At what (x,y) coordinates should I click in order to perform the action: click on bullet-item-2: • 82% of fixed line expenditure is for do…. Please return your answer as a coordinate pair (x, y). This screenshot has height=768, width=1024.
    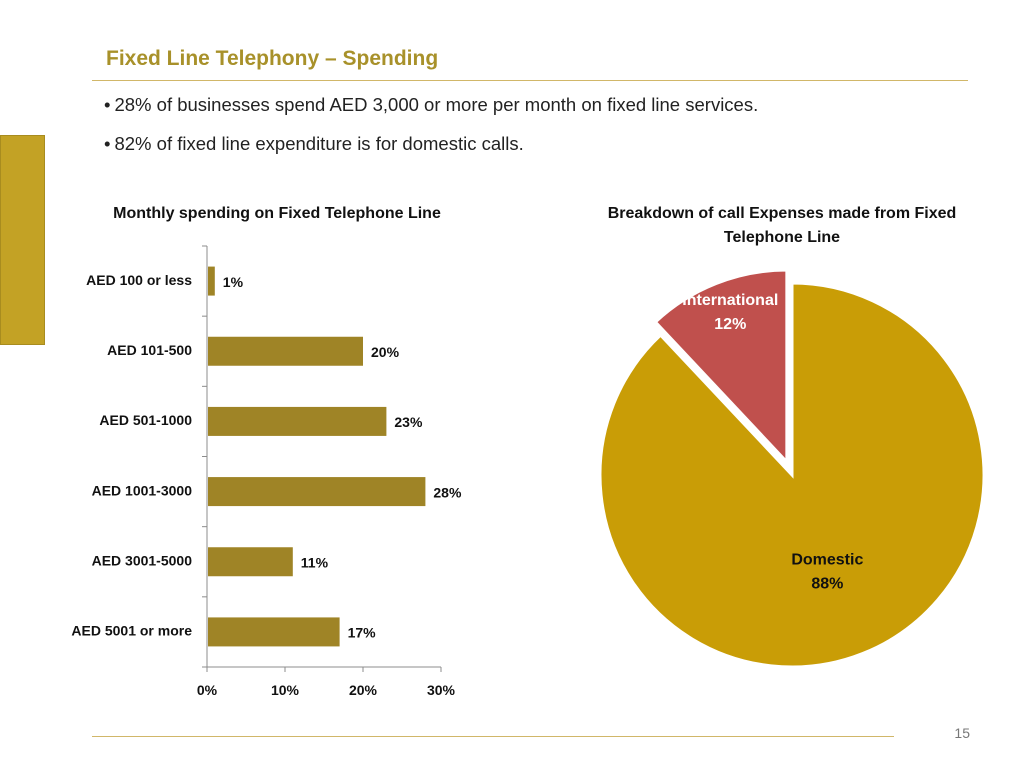
    Looking at the image, I should click on (314, 144).